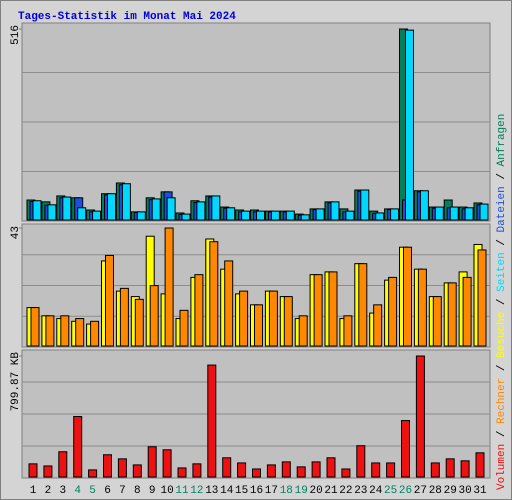 The width and height of the screenshot is (512, 500). What do you see at coordinates (435, 491) in the screenshot?
I see `x-tick-label: 28` at bounding box center [435, 491].